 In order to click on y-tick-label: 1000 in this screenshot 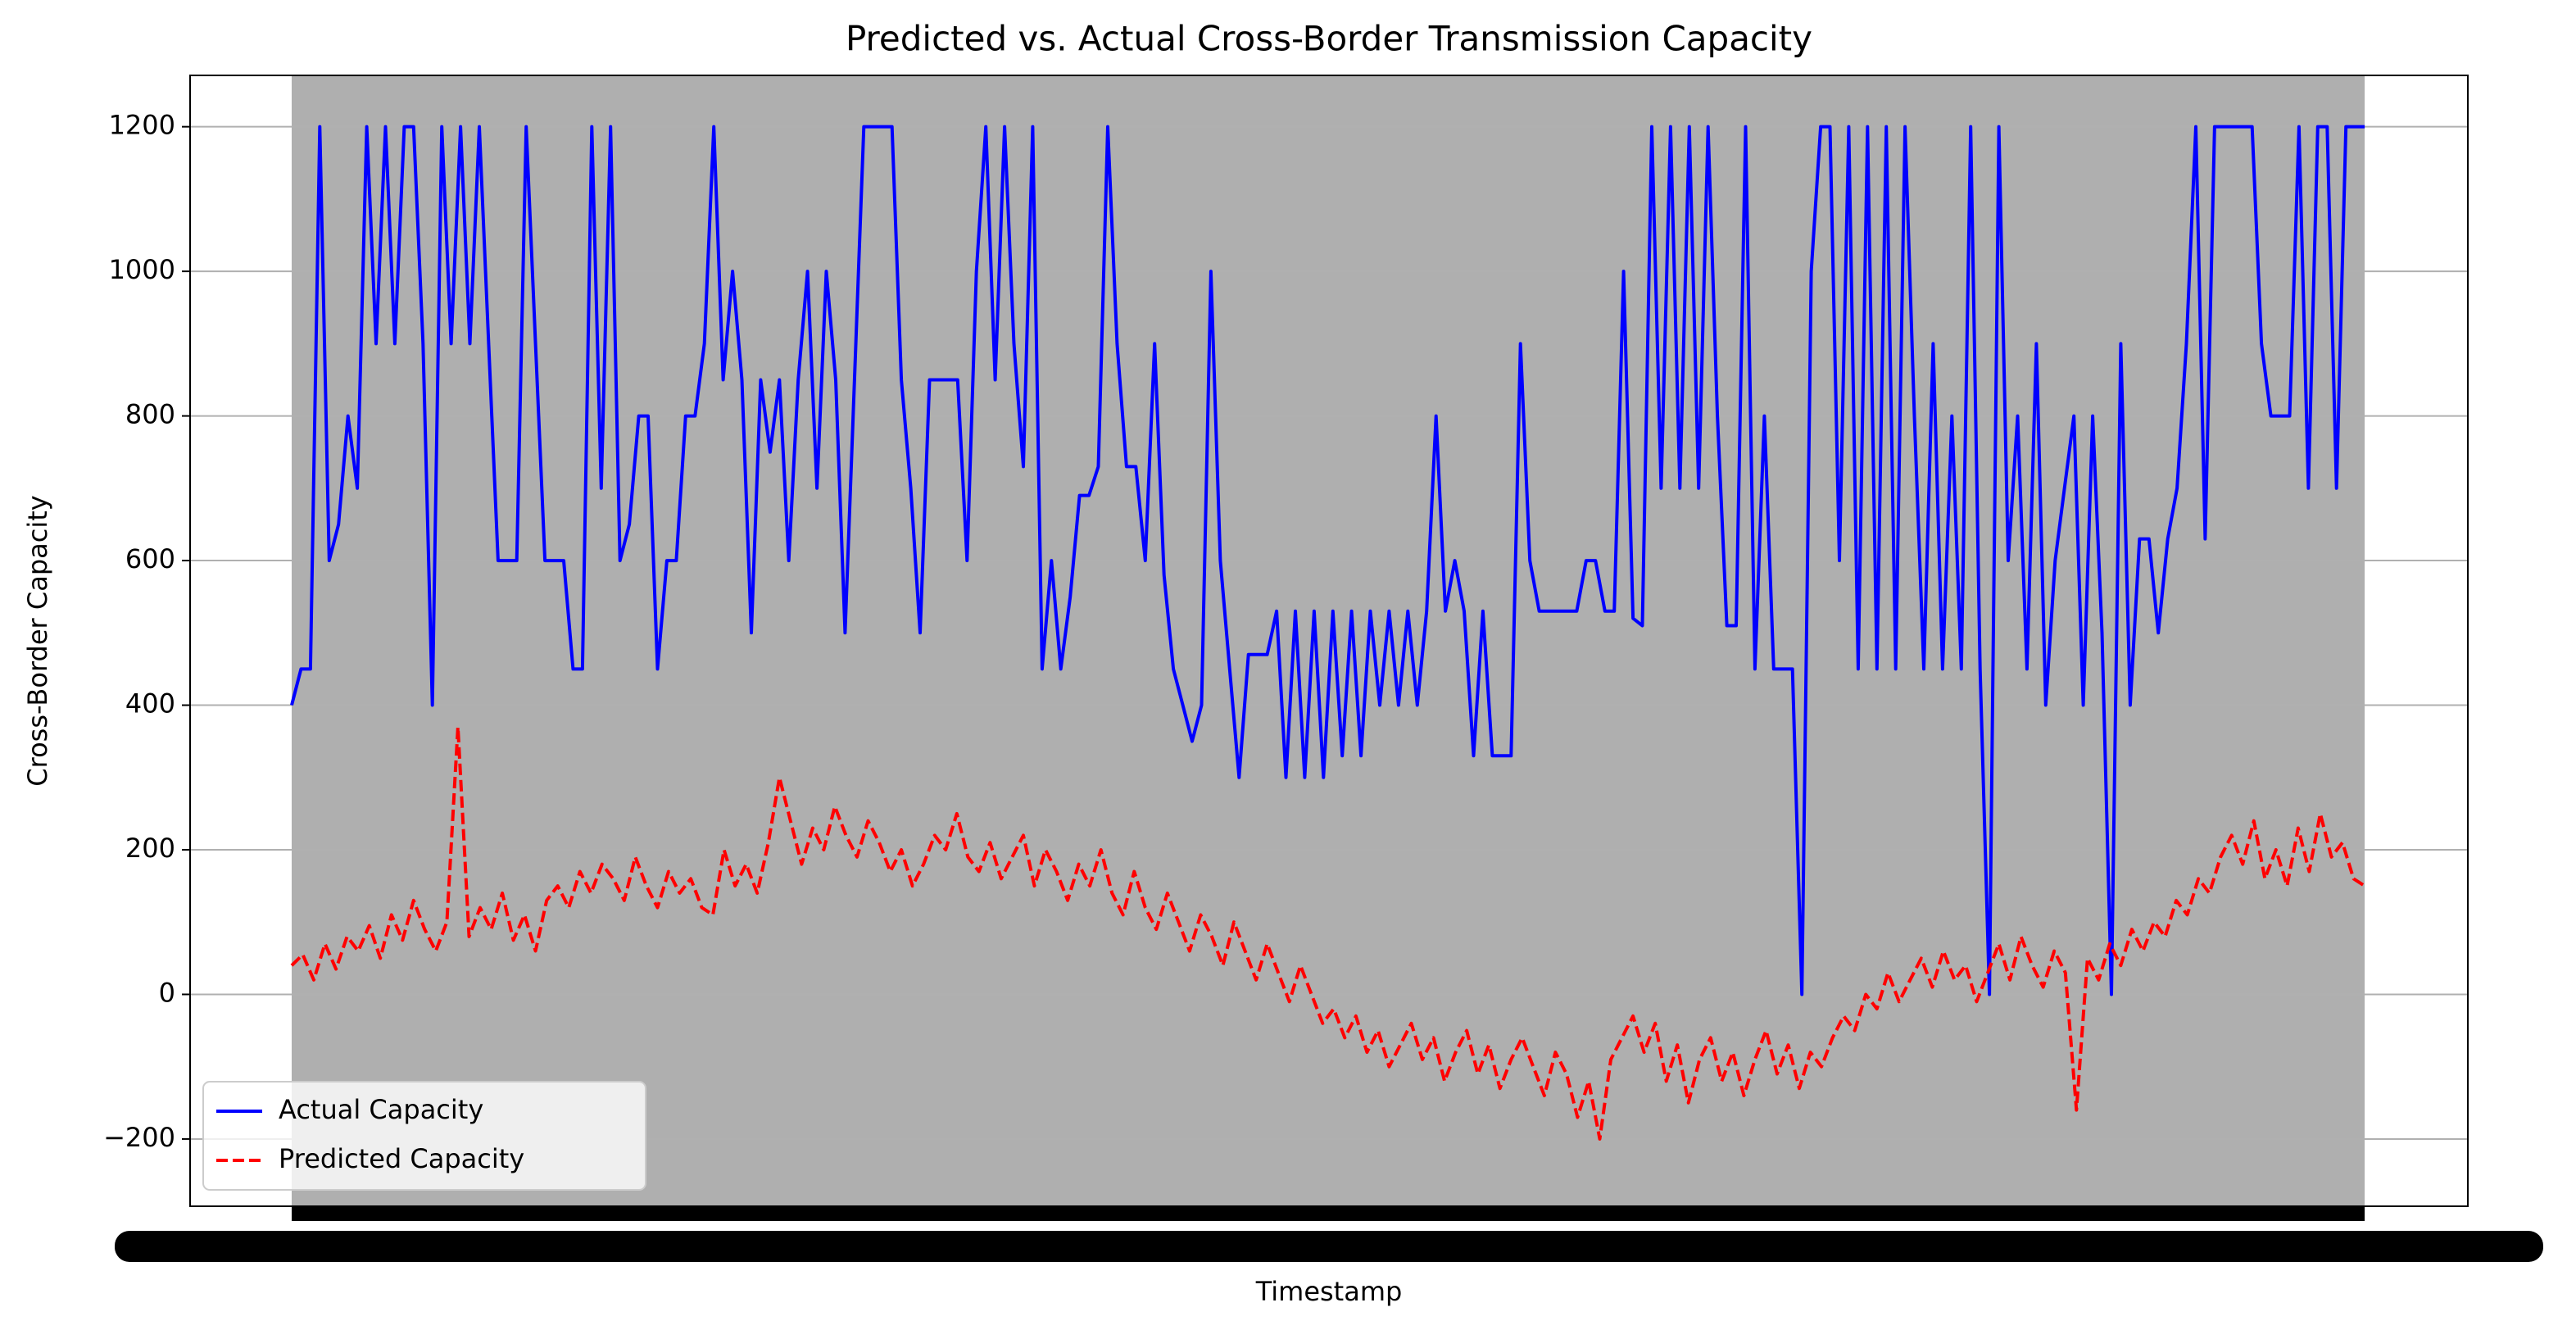, I will do `click(142, 270)`.